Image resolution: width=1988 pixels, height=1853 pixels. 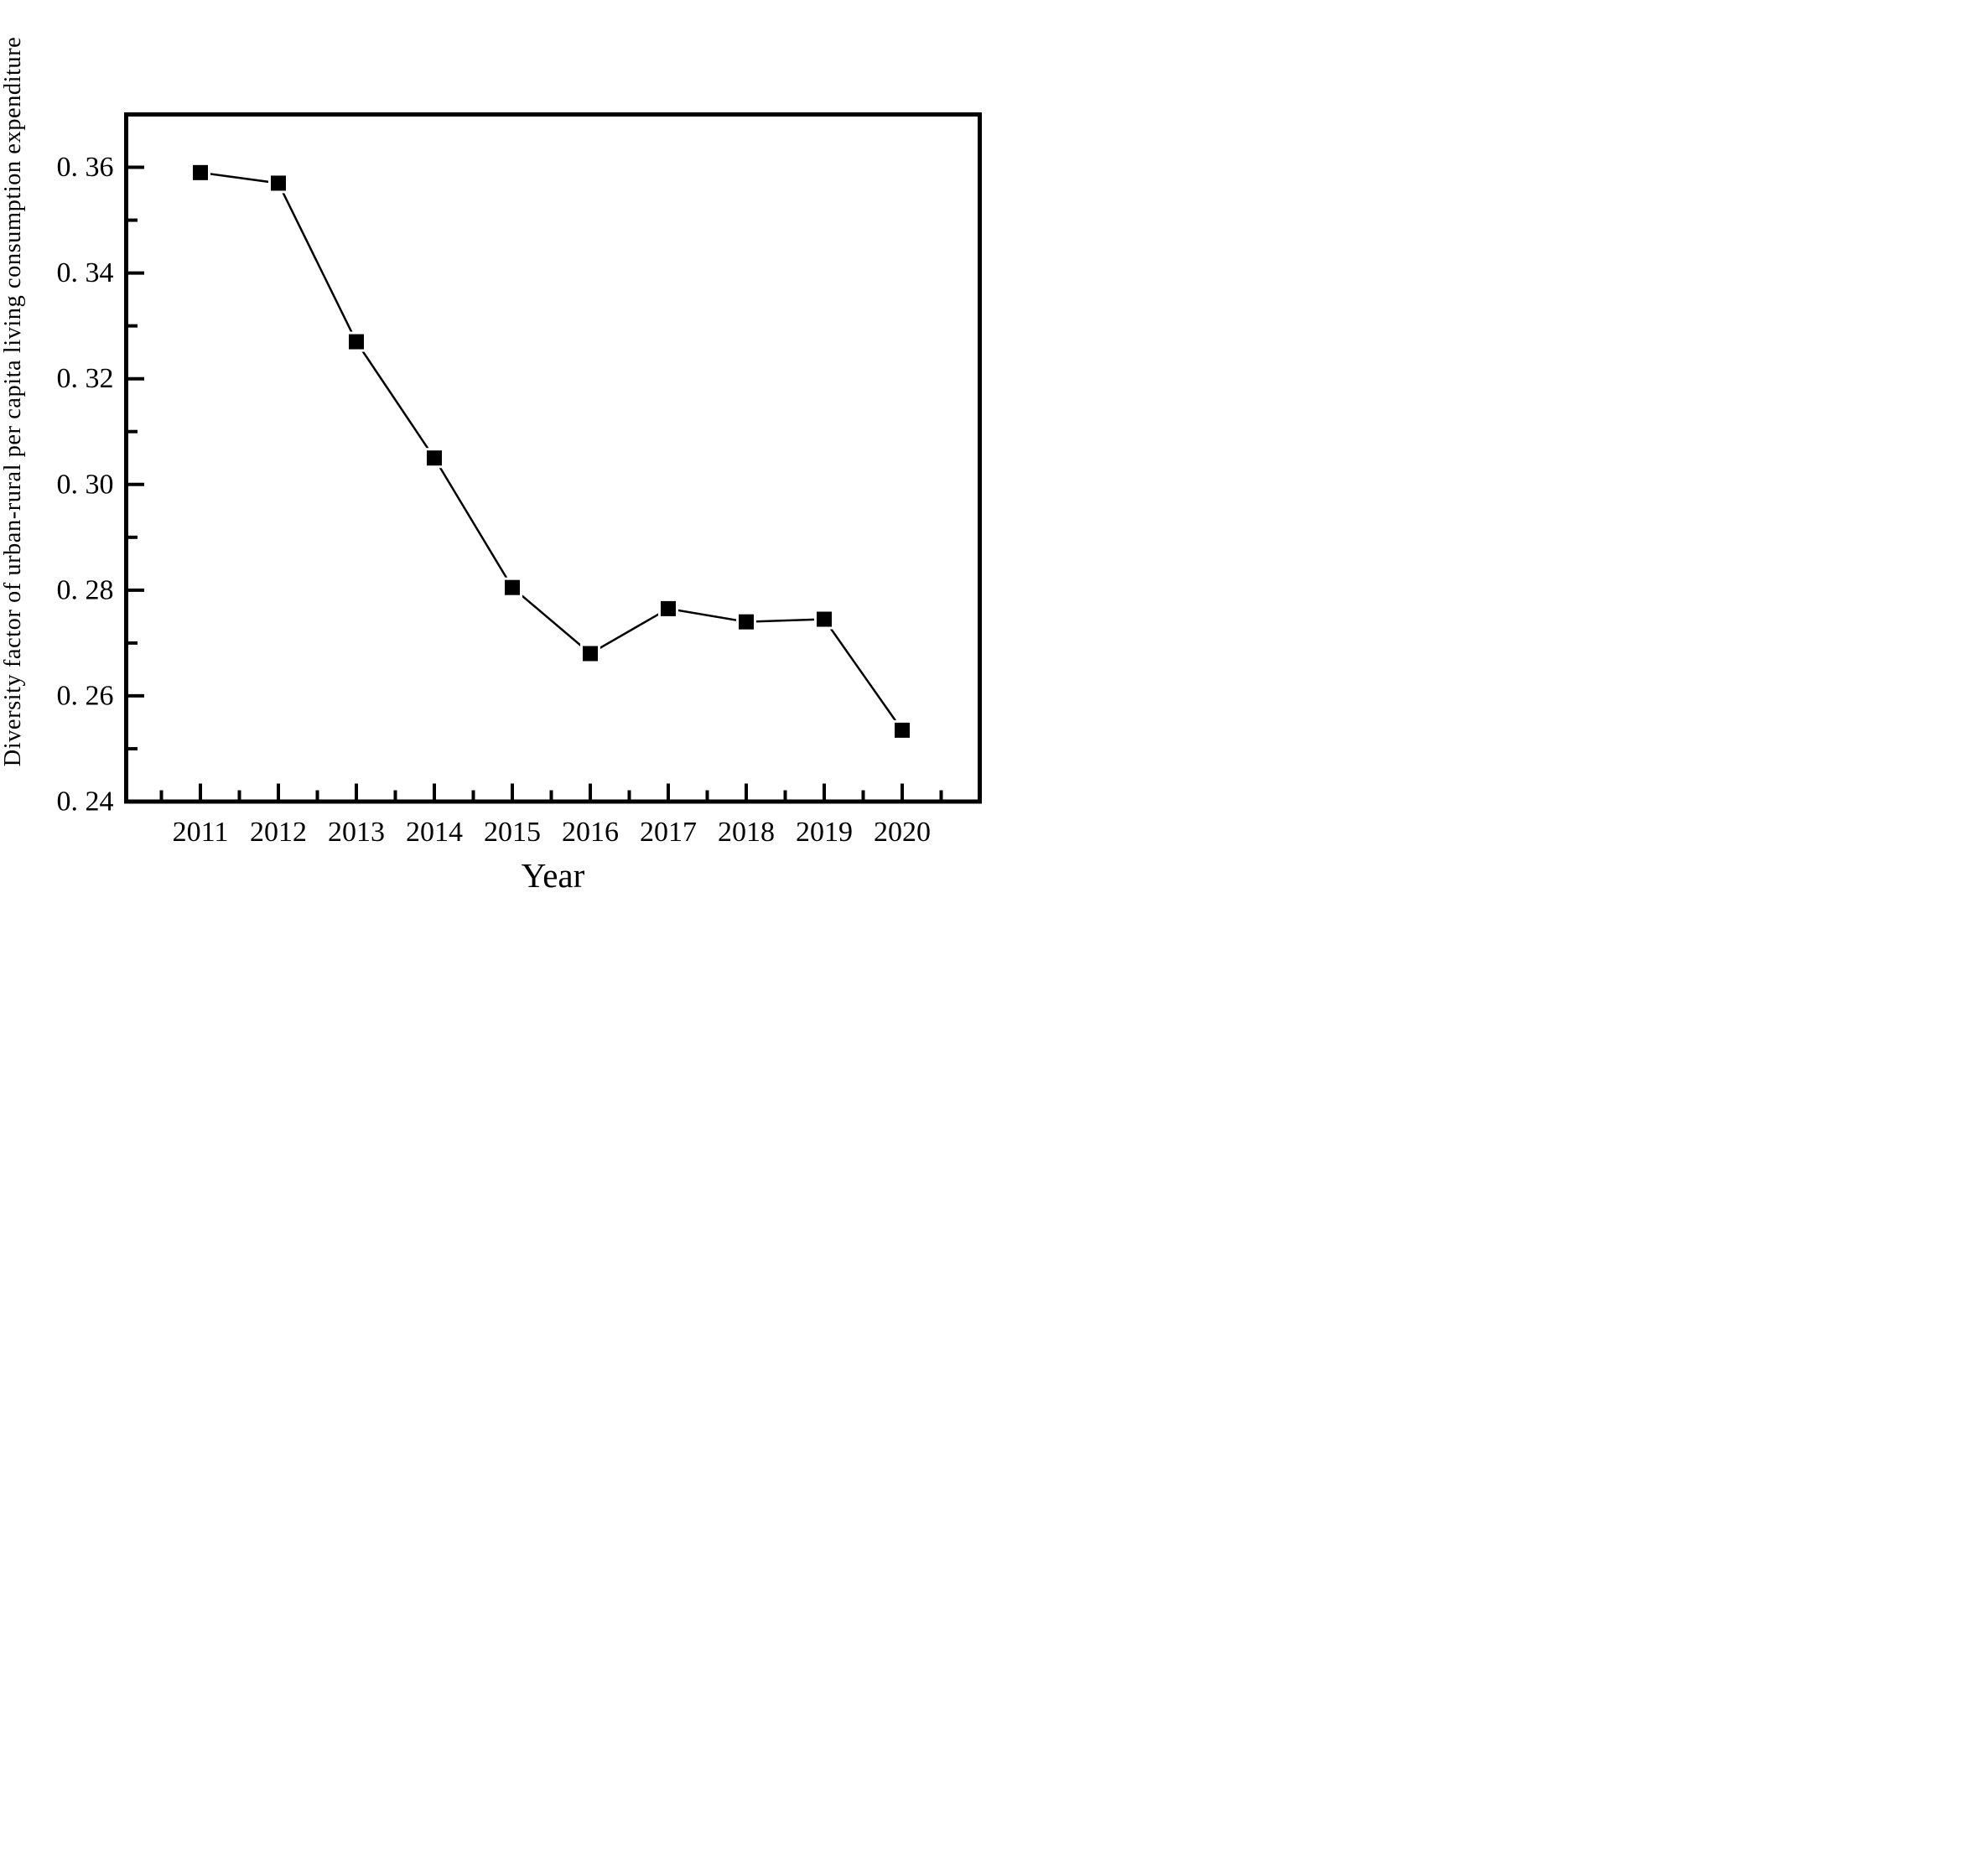 What do you see at coordinates (512, 832) in the screenshot?
I see `x-tick-label: 2015` at bounding box center [512, 832].